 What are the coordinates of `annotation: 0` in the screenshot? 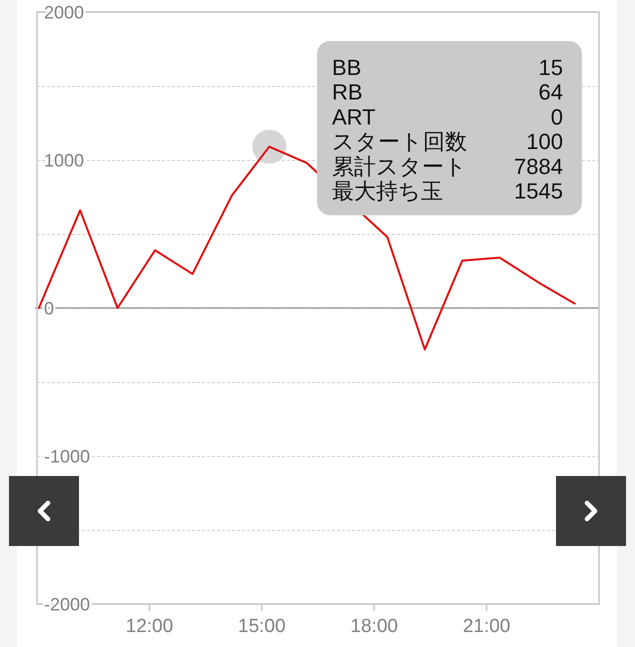 It's located at (556, 117).